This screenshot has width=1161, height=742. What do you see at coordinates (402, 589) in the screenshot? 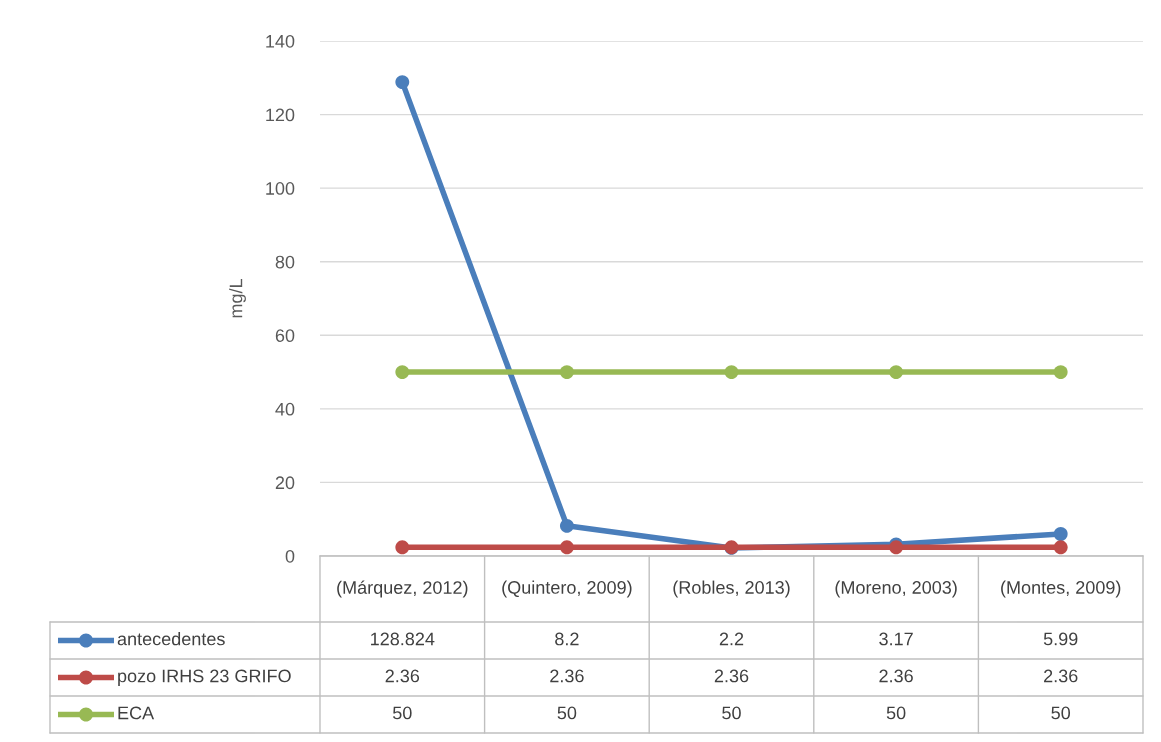
I see `x-tick-label: (Márquez, 2012)` at bounding box center [402, 589].